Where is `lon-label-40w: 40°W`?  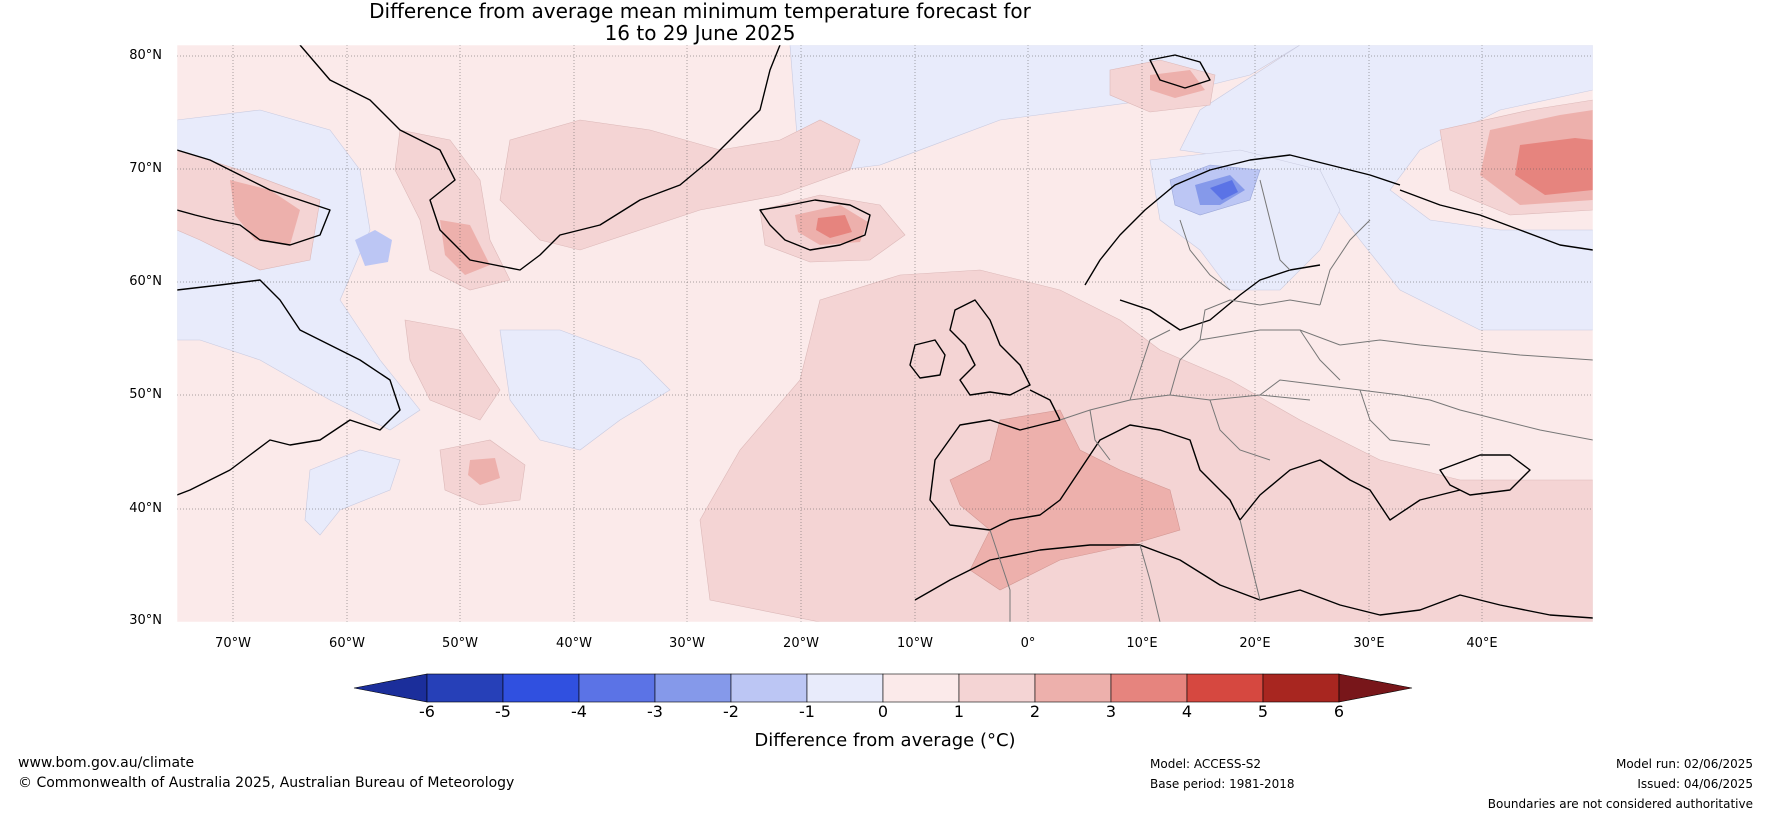 lon-label-40w: 40°W is located at coordinates (574, 643).